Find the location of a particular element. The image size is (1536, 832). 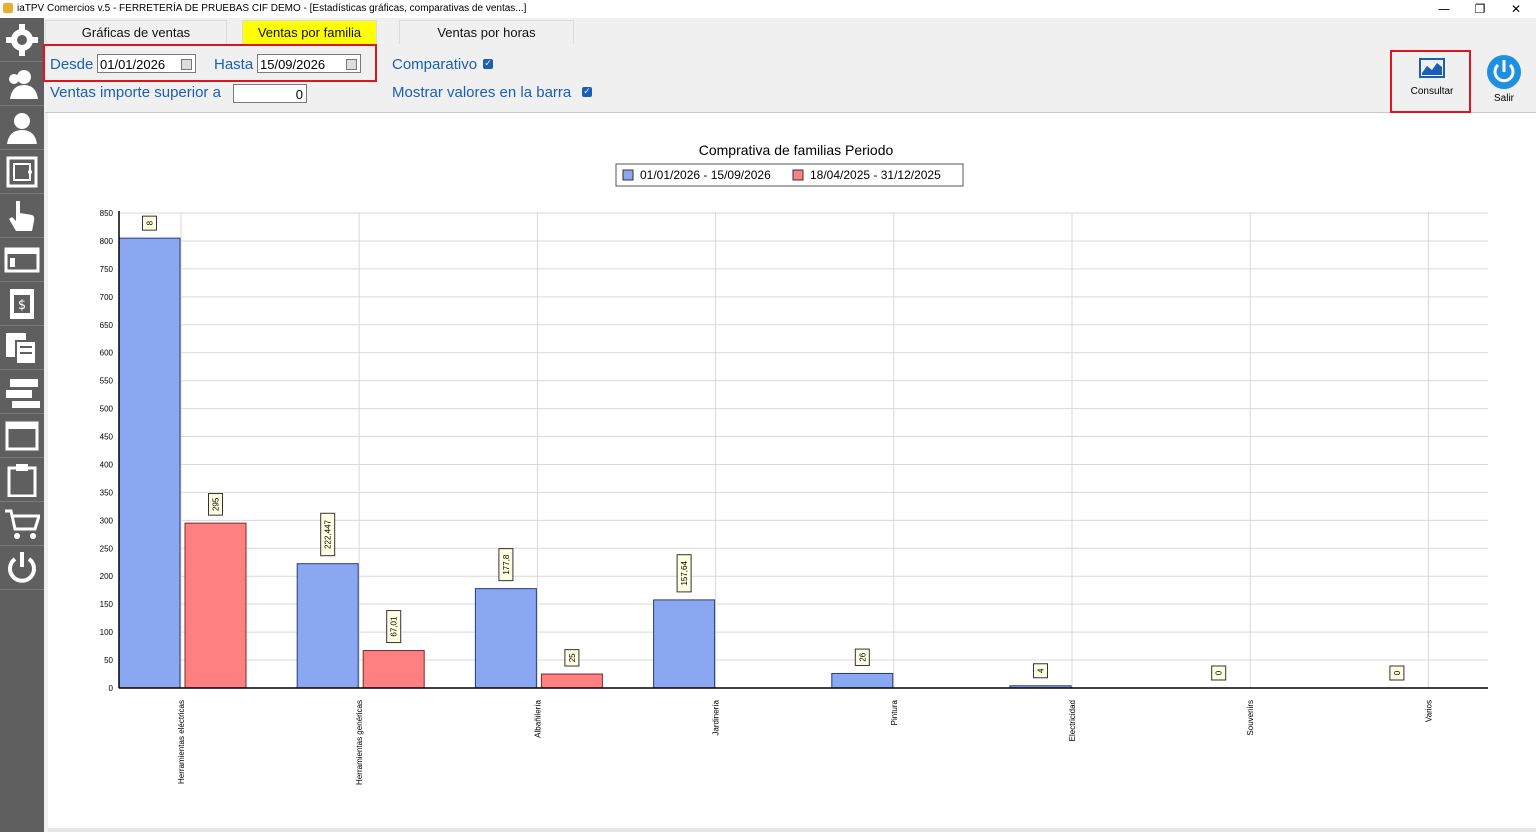

y-tick-label: 650 is located at coordinates (107, 325).